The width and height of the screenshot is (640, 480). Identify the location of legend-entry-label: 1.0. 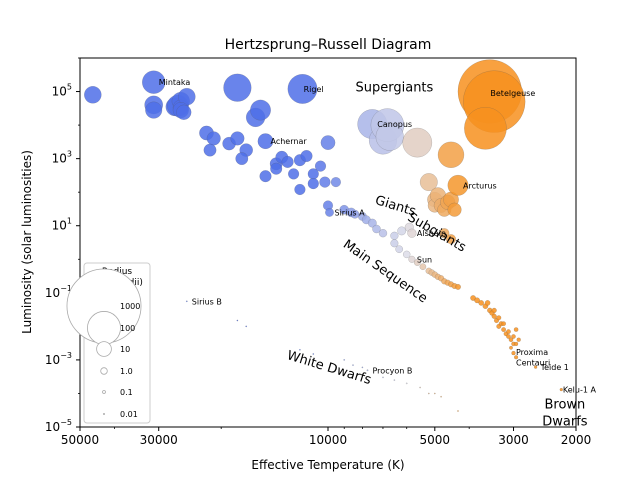
(126, 371).